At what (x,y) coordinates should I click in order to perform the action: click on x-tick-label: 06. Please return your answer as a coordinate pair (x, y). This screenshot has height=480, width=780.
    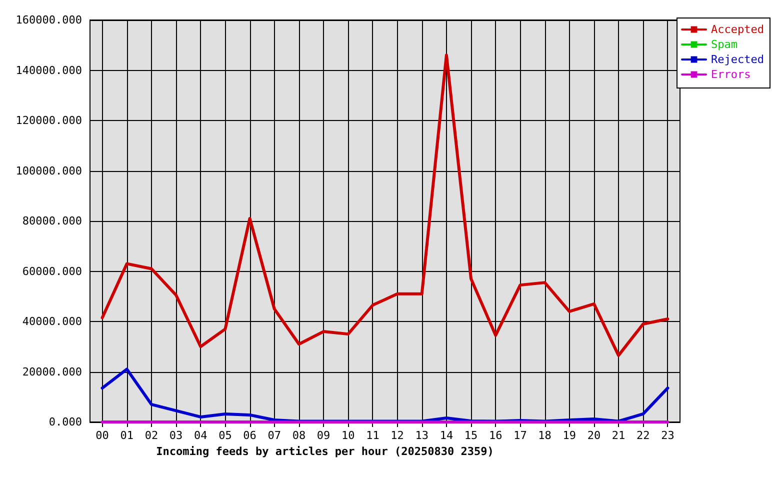
    Looking at the image, I should click on (249, 435).